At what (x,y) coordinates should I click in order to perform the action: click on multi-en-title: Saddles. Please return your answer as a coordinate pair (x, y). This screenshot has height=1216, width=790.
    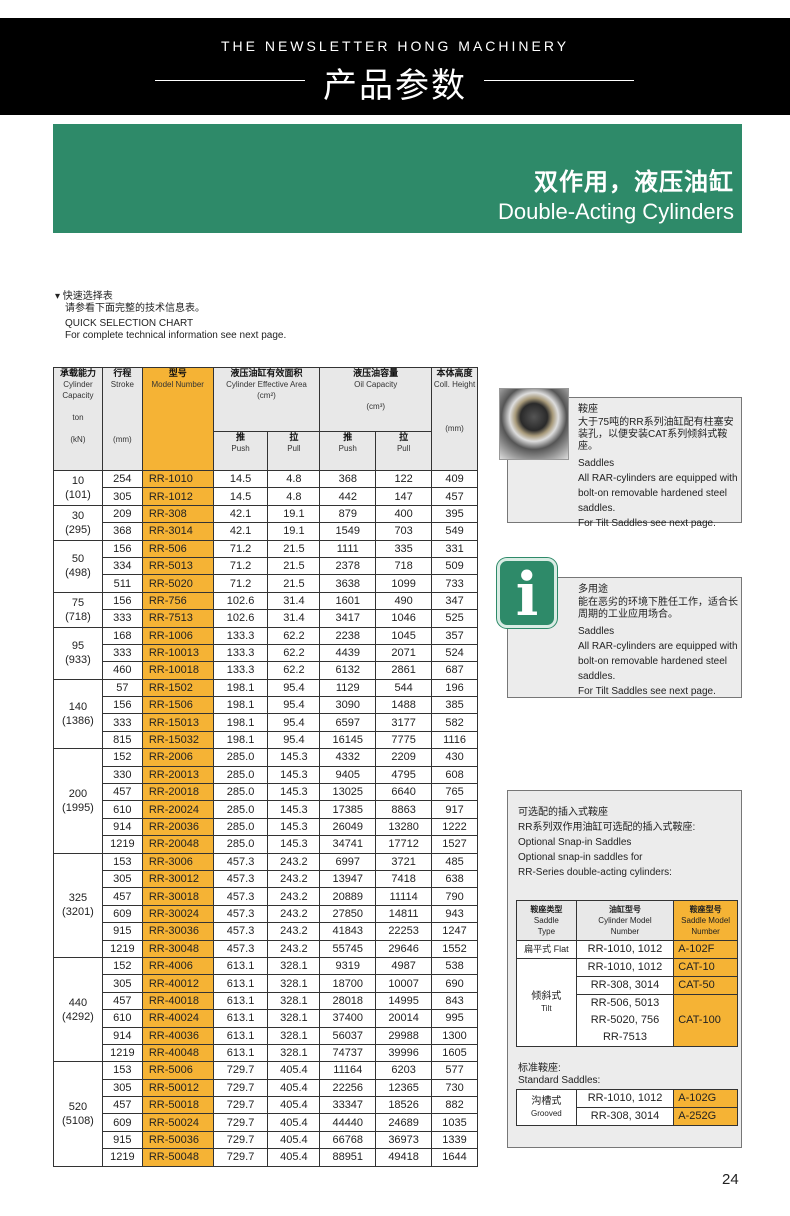
    Looking at the image, I should click on (596, 631).